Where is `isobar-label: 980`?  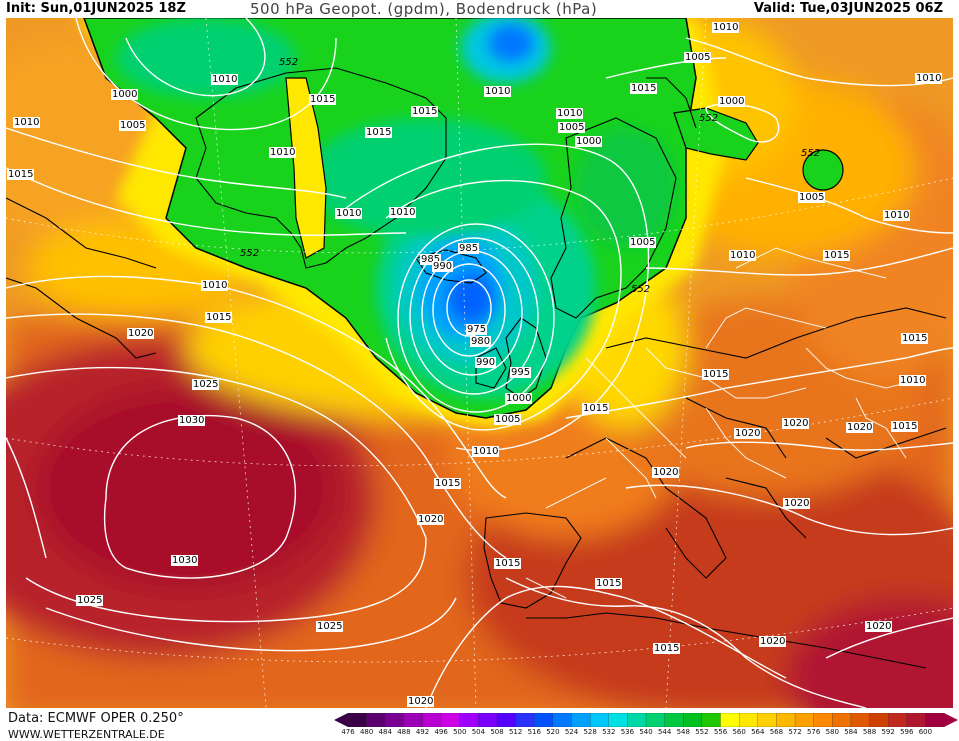 isobar-label: 980 is located at coordinates (481, 341).